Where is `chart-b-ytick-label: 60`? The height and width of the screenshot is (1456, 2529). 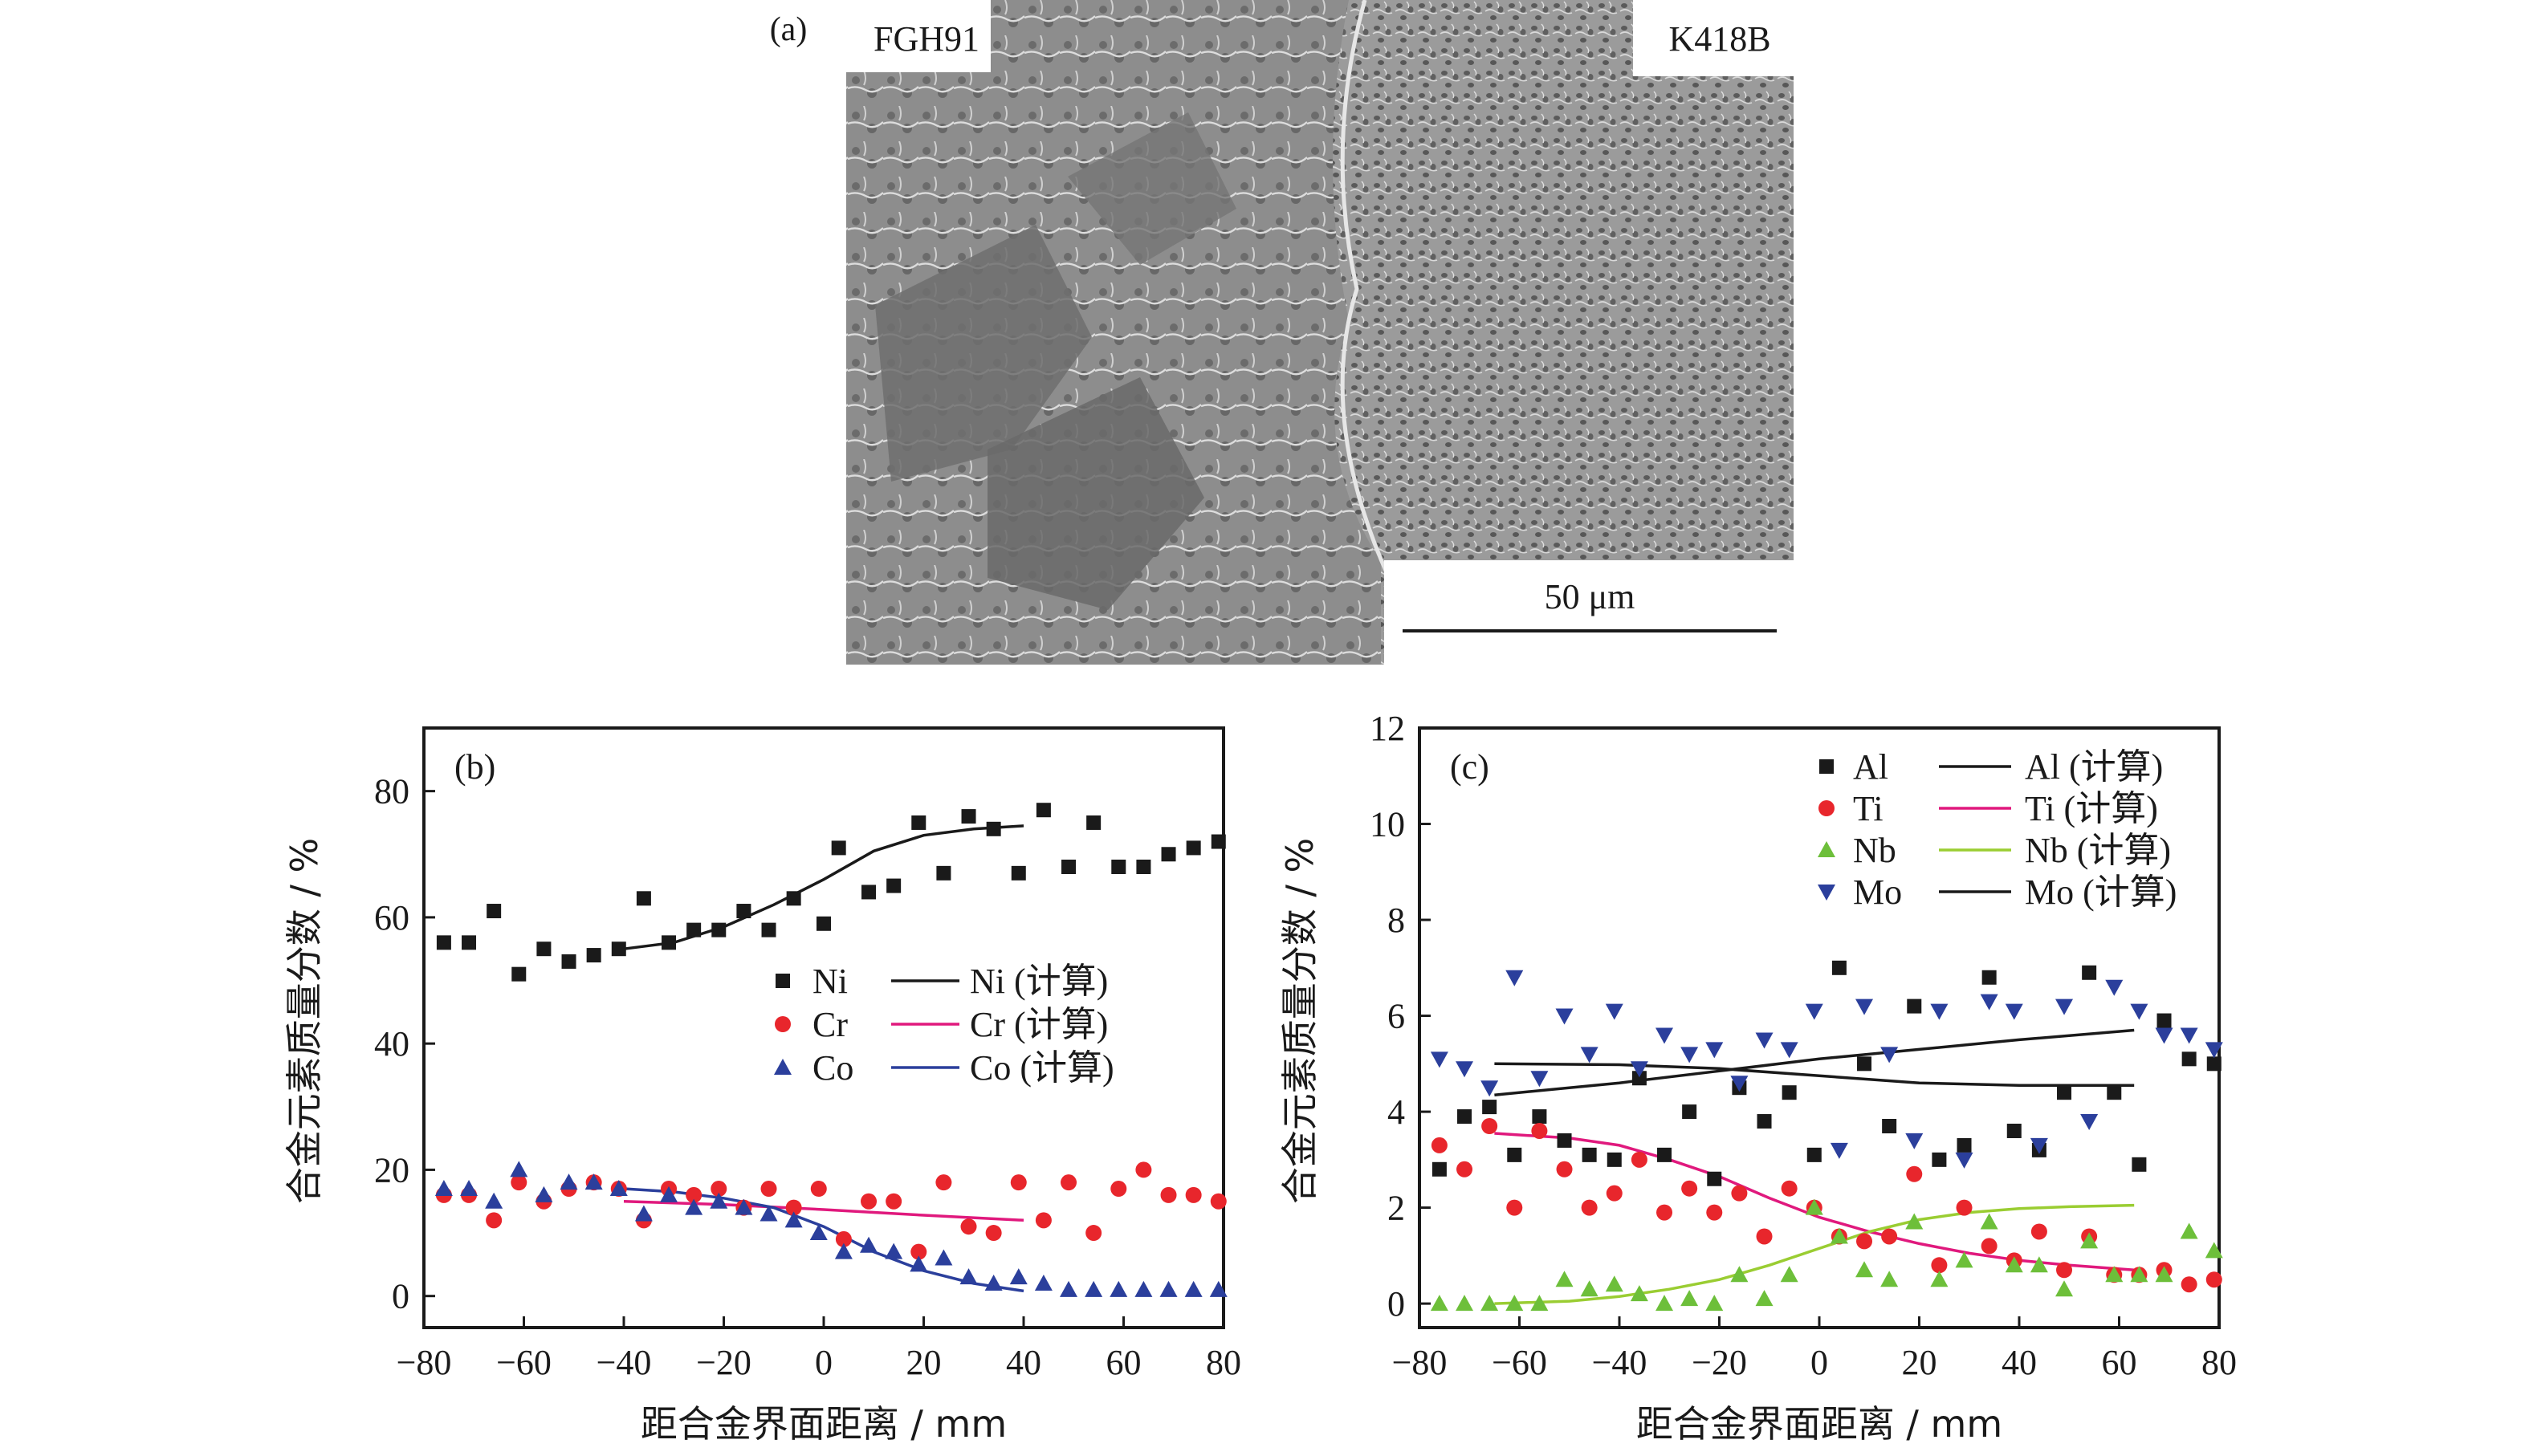 chart-b-ytick-label: 60 is located at coordinates (391, 917).